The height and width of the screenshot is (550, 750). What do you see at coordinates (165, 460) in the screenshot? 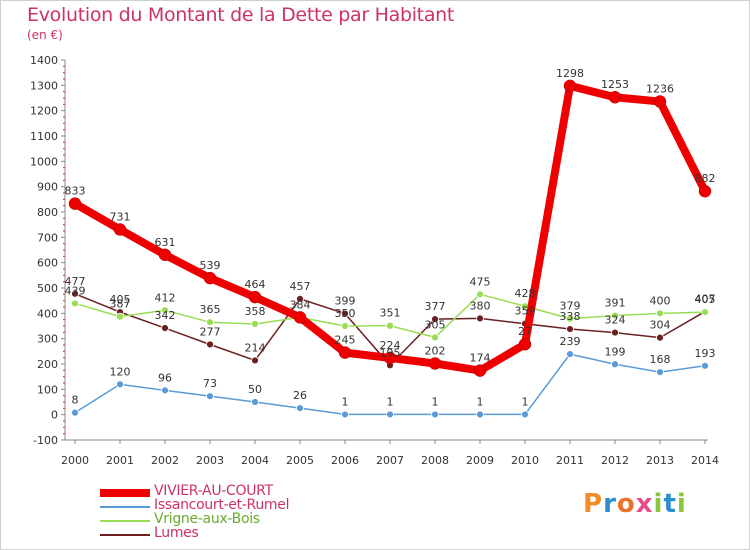
I see `x-tick-label: 2002` at bounding box center [165, 460].